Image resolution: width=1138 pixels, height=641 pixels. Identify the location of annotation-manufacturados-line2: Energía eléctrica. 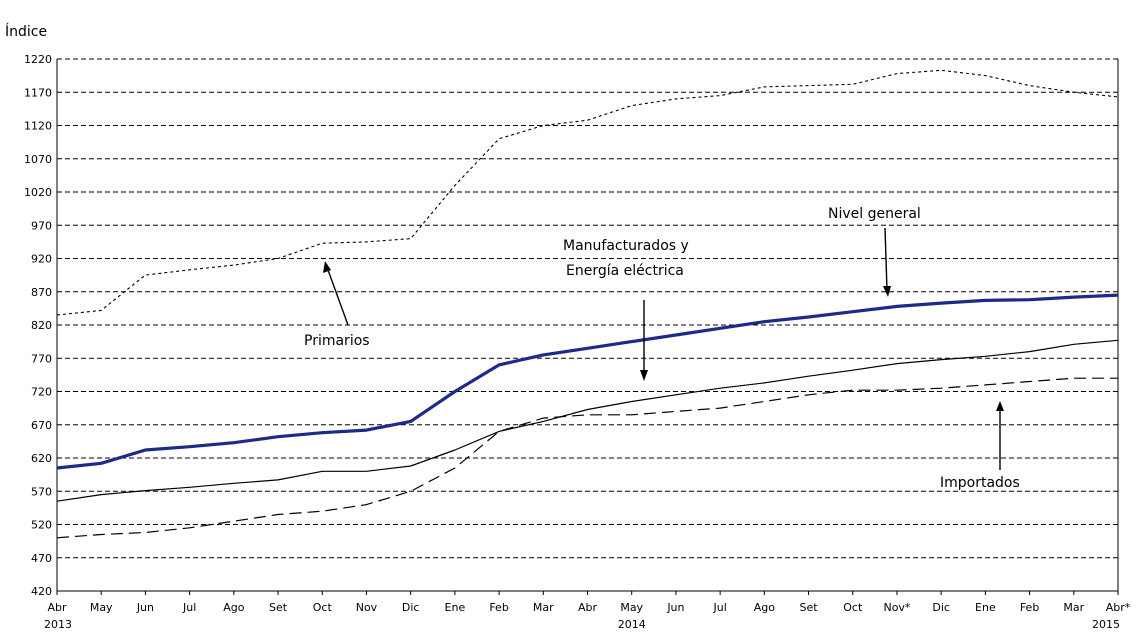
(625, 271).